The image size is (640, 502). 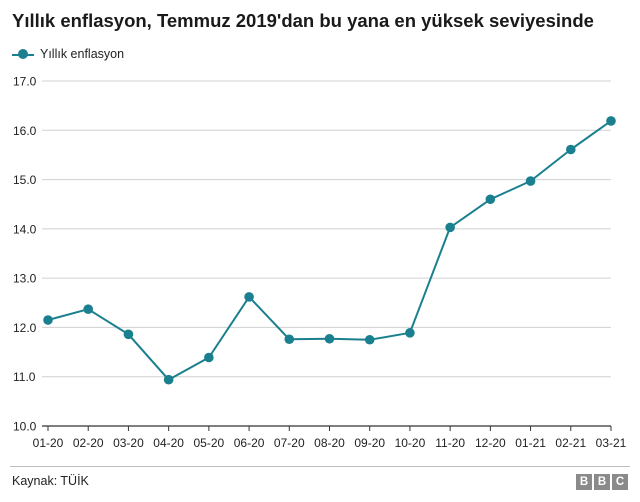 I want to click on y-tick-label: 11.0, so click(x=24, y=377).